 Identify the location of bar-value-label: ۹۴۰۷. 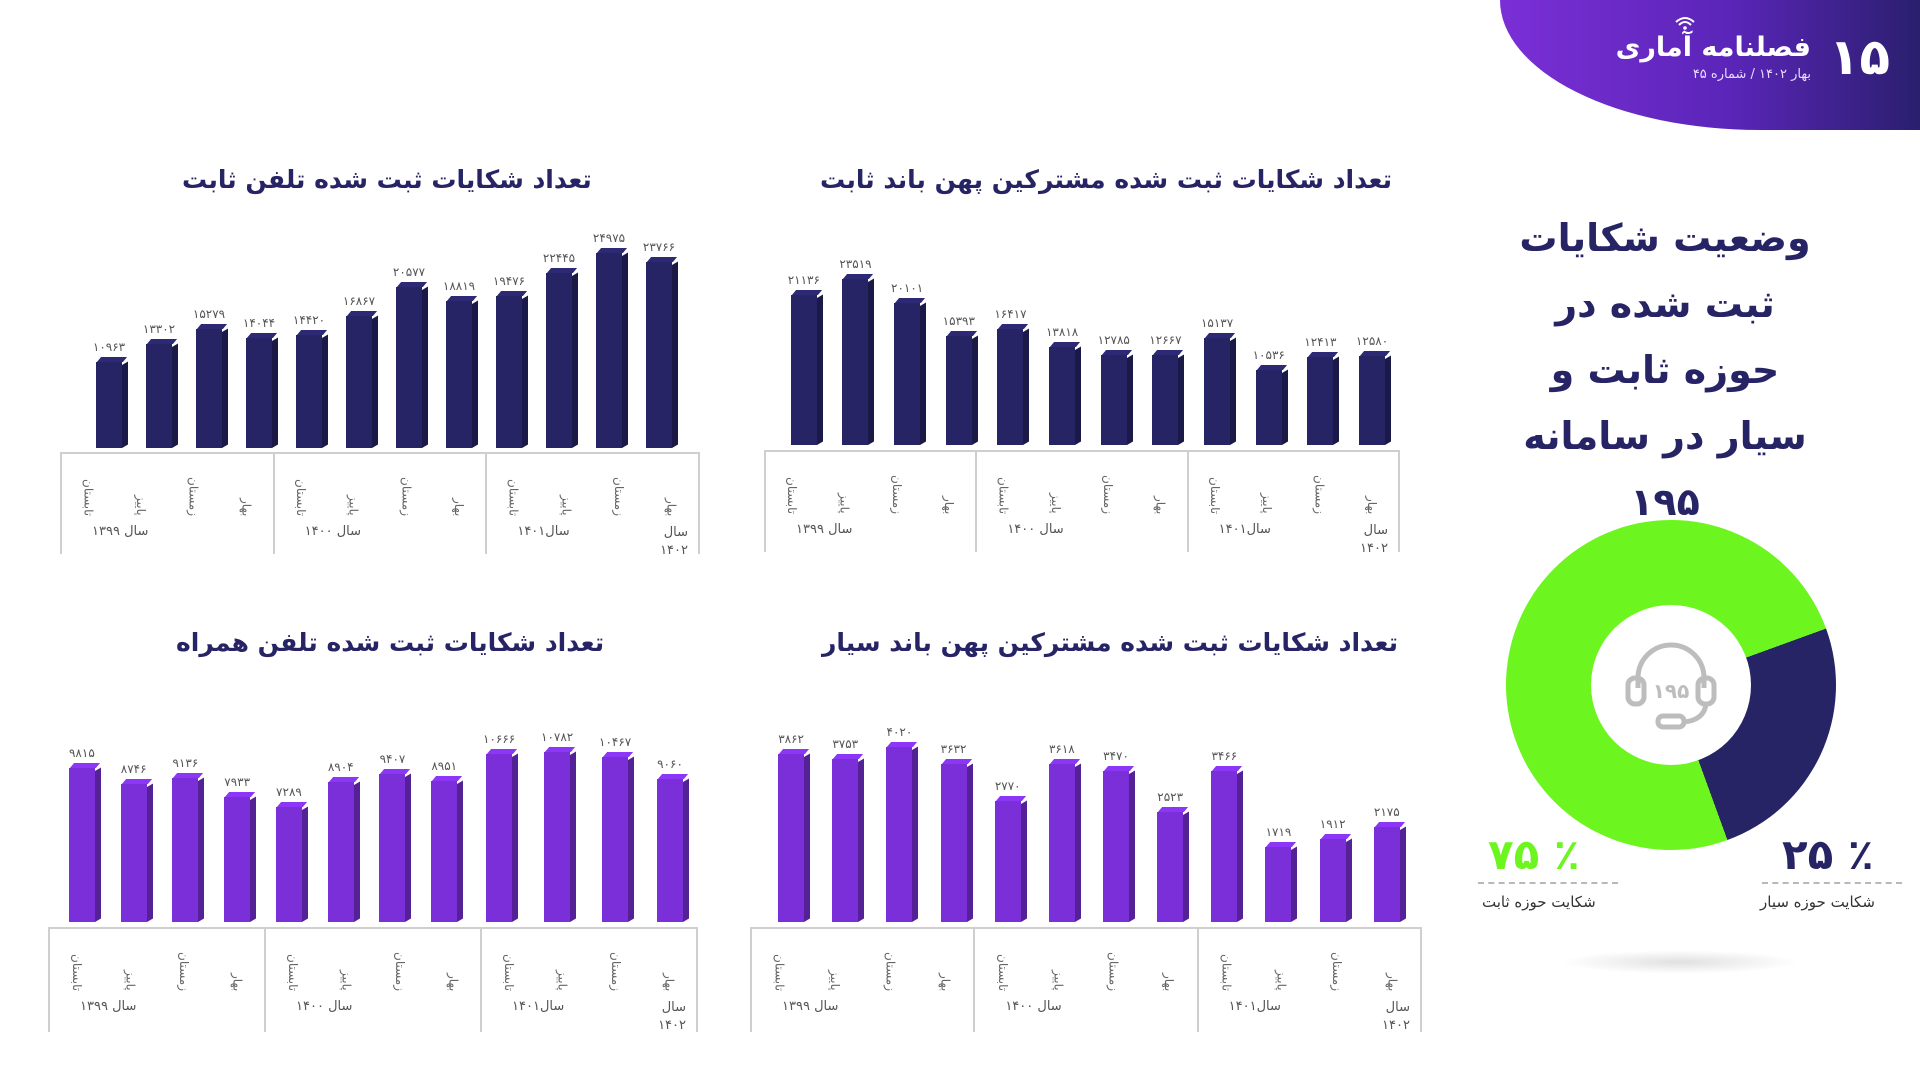
(392, 759).